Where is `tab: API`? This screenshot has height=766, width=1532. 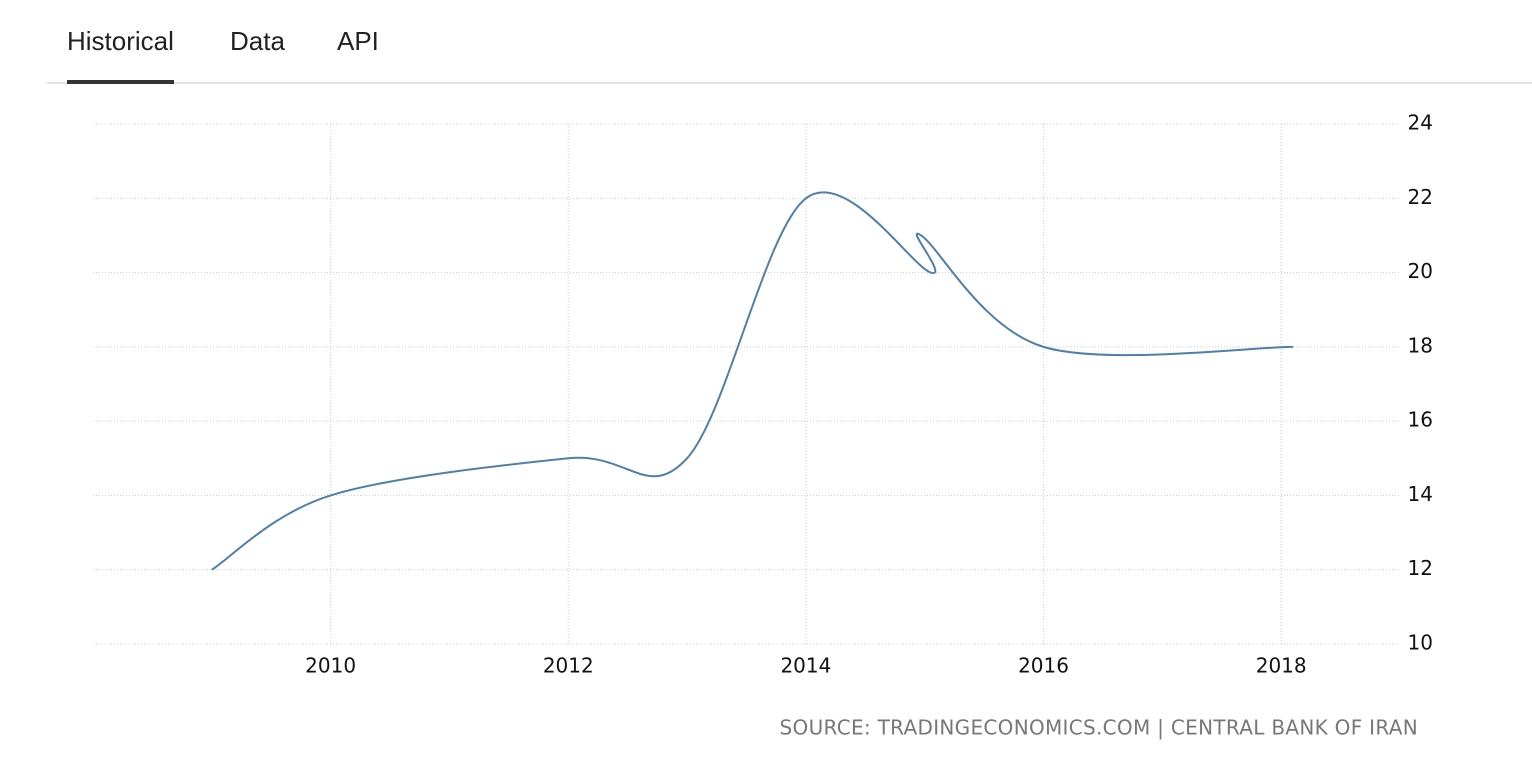 tab: API is located at coordinates (358, 41).